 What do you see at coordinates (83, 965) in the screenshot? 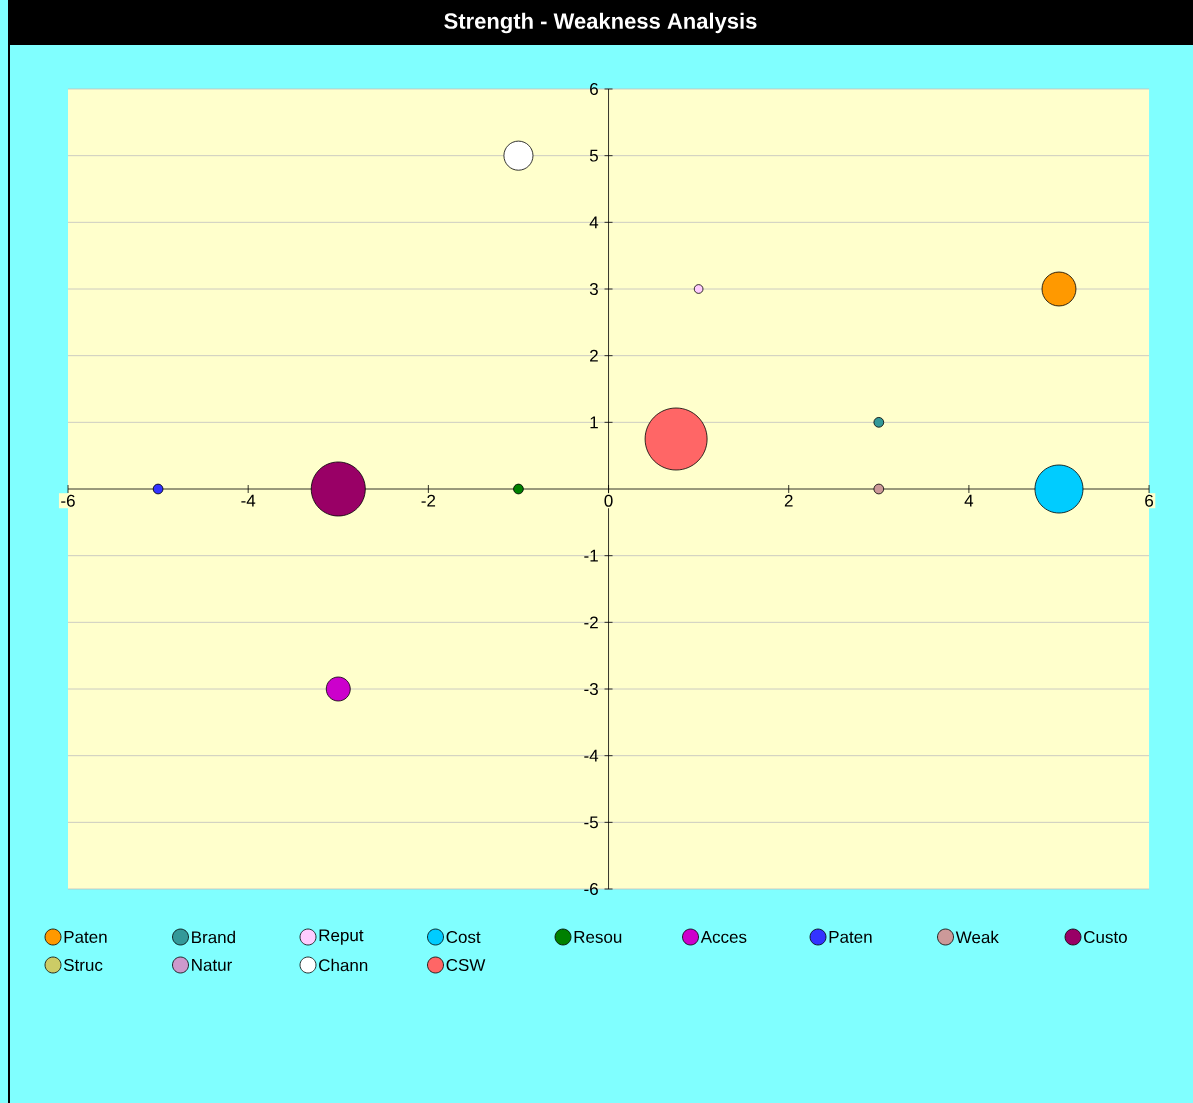
I see `legend-label: Struc` at bounding box center [83, 965].